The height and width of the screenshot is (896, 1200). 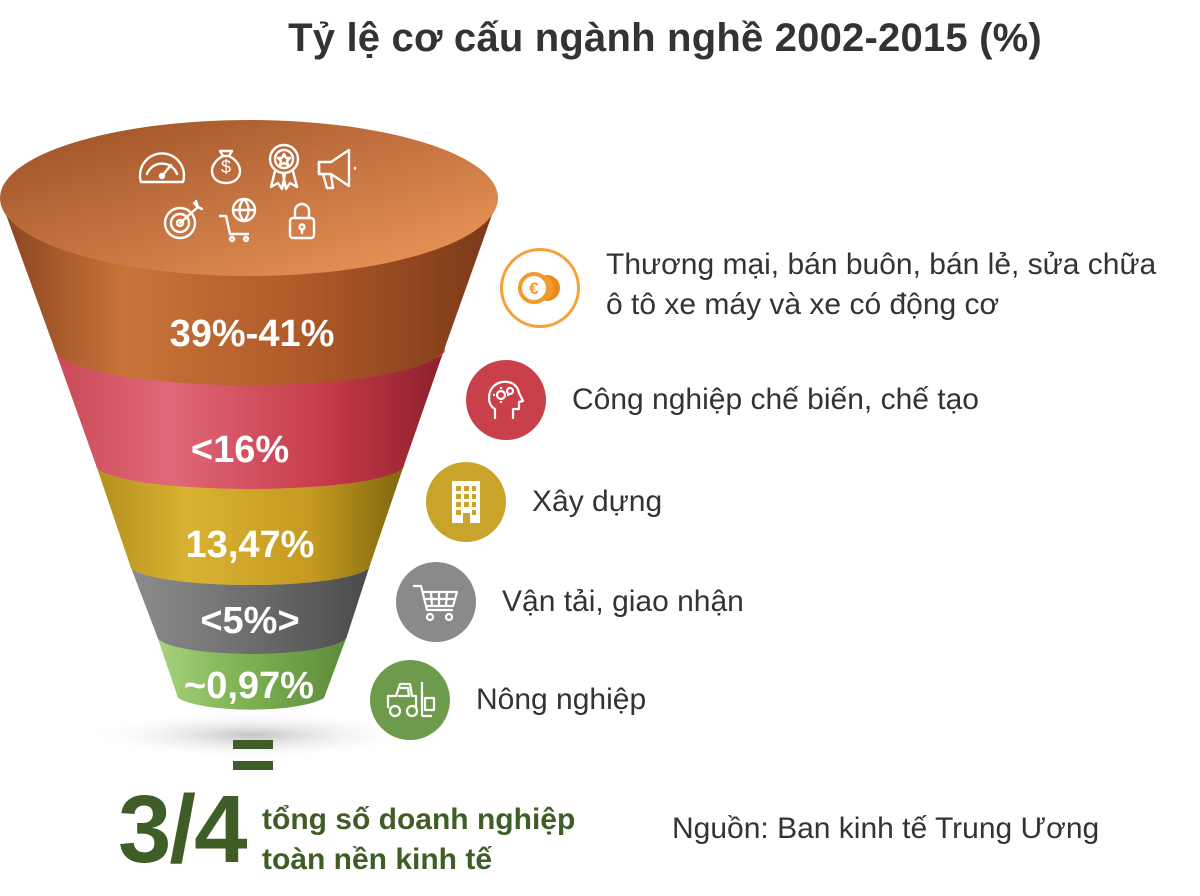 I want to click on segment-value-transport: <5%>, so click(x=249, y=621).